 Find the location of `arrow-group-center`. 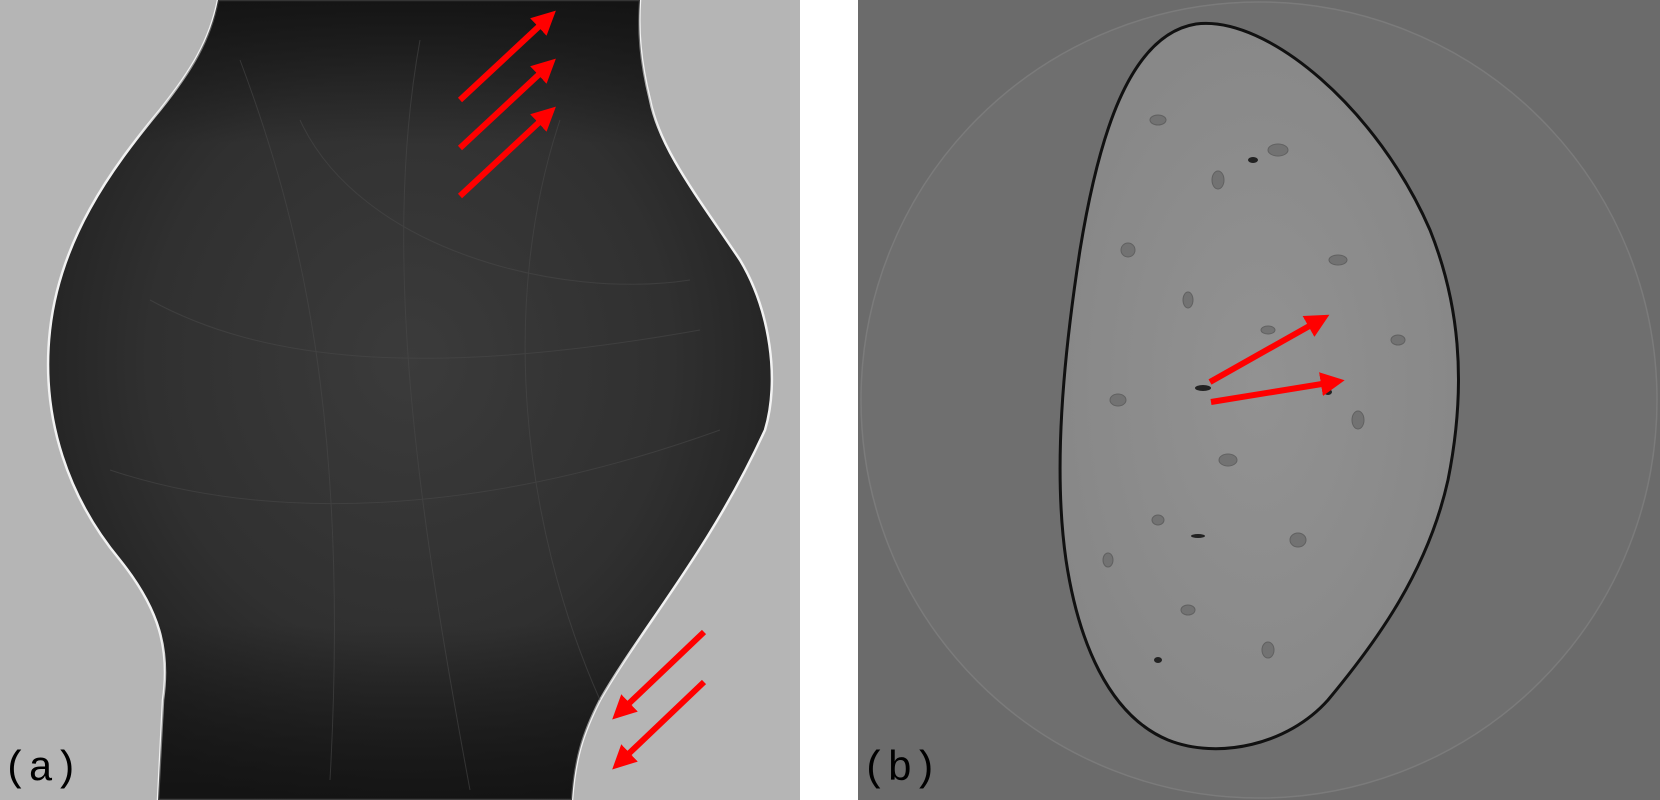

arrow-group-center is located at coordinates (1276, 359).